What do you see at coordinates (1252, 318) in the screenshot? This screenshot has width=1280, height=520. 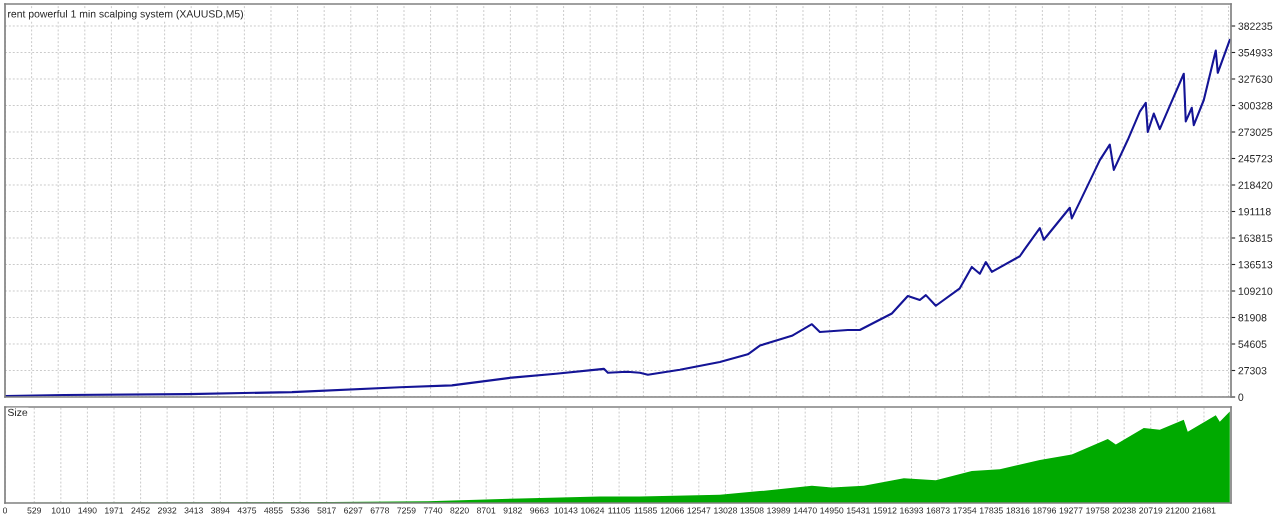 I see `y-tick-label: 81908` at bounding box center [1252, 318].